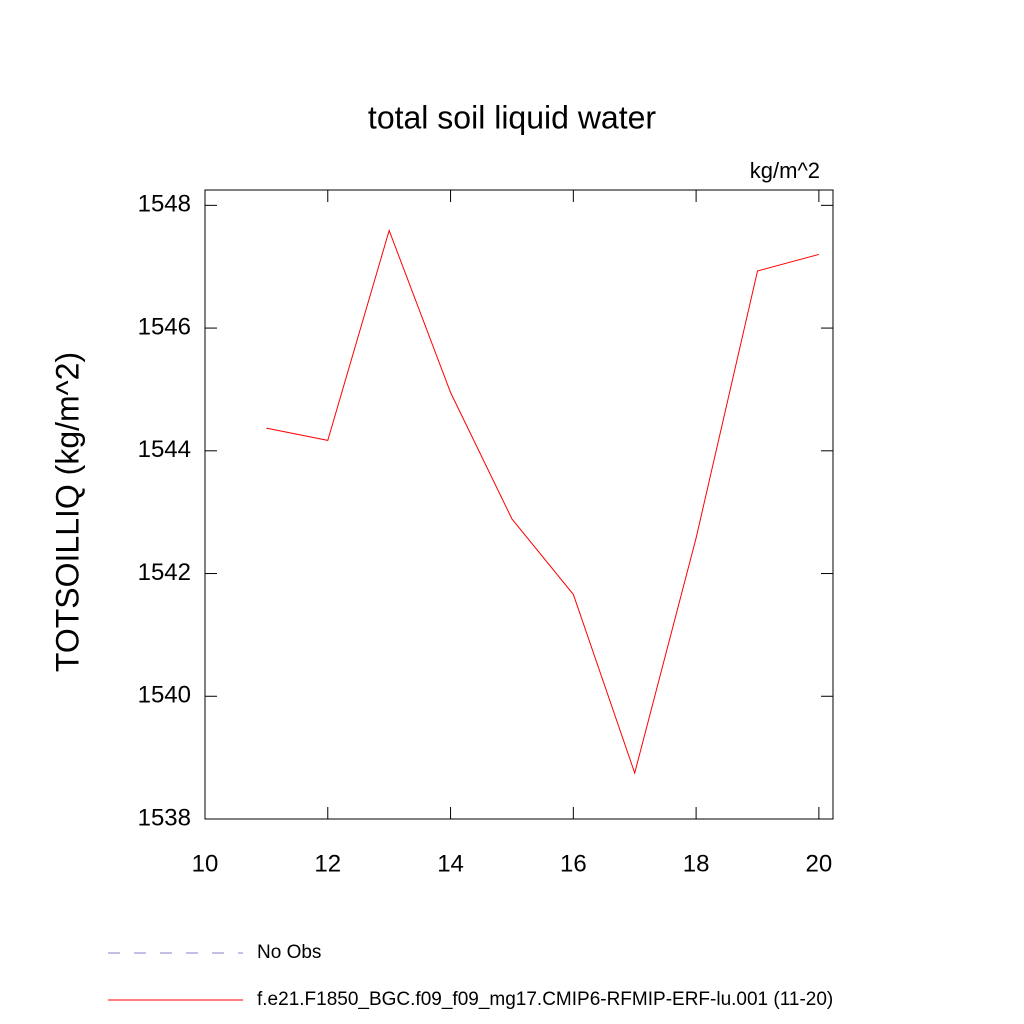  I want to click on y-axis-label: TOTSOILLIQ (kg/m^2), so click(67, 512).